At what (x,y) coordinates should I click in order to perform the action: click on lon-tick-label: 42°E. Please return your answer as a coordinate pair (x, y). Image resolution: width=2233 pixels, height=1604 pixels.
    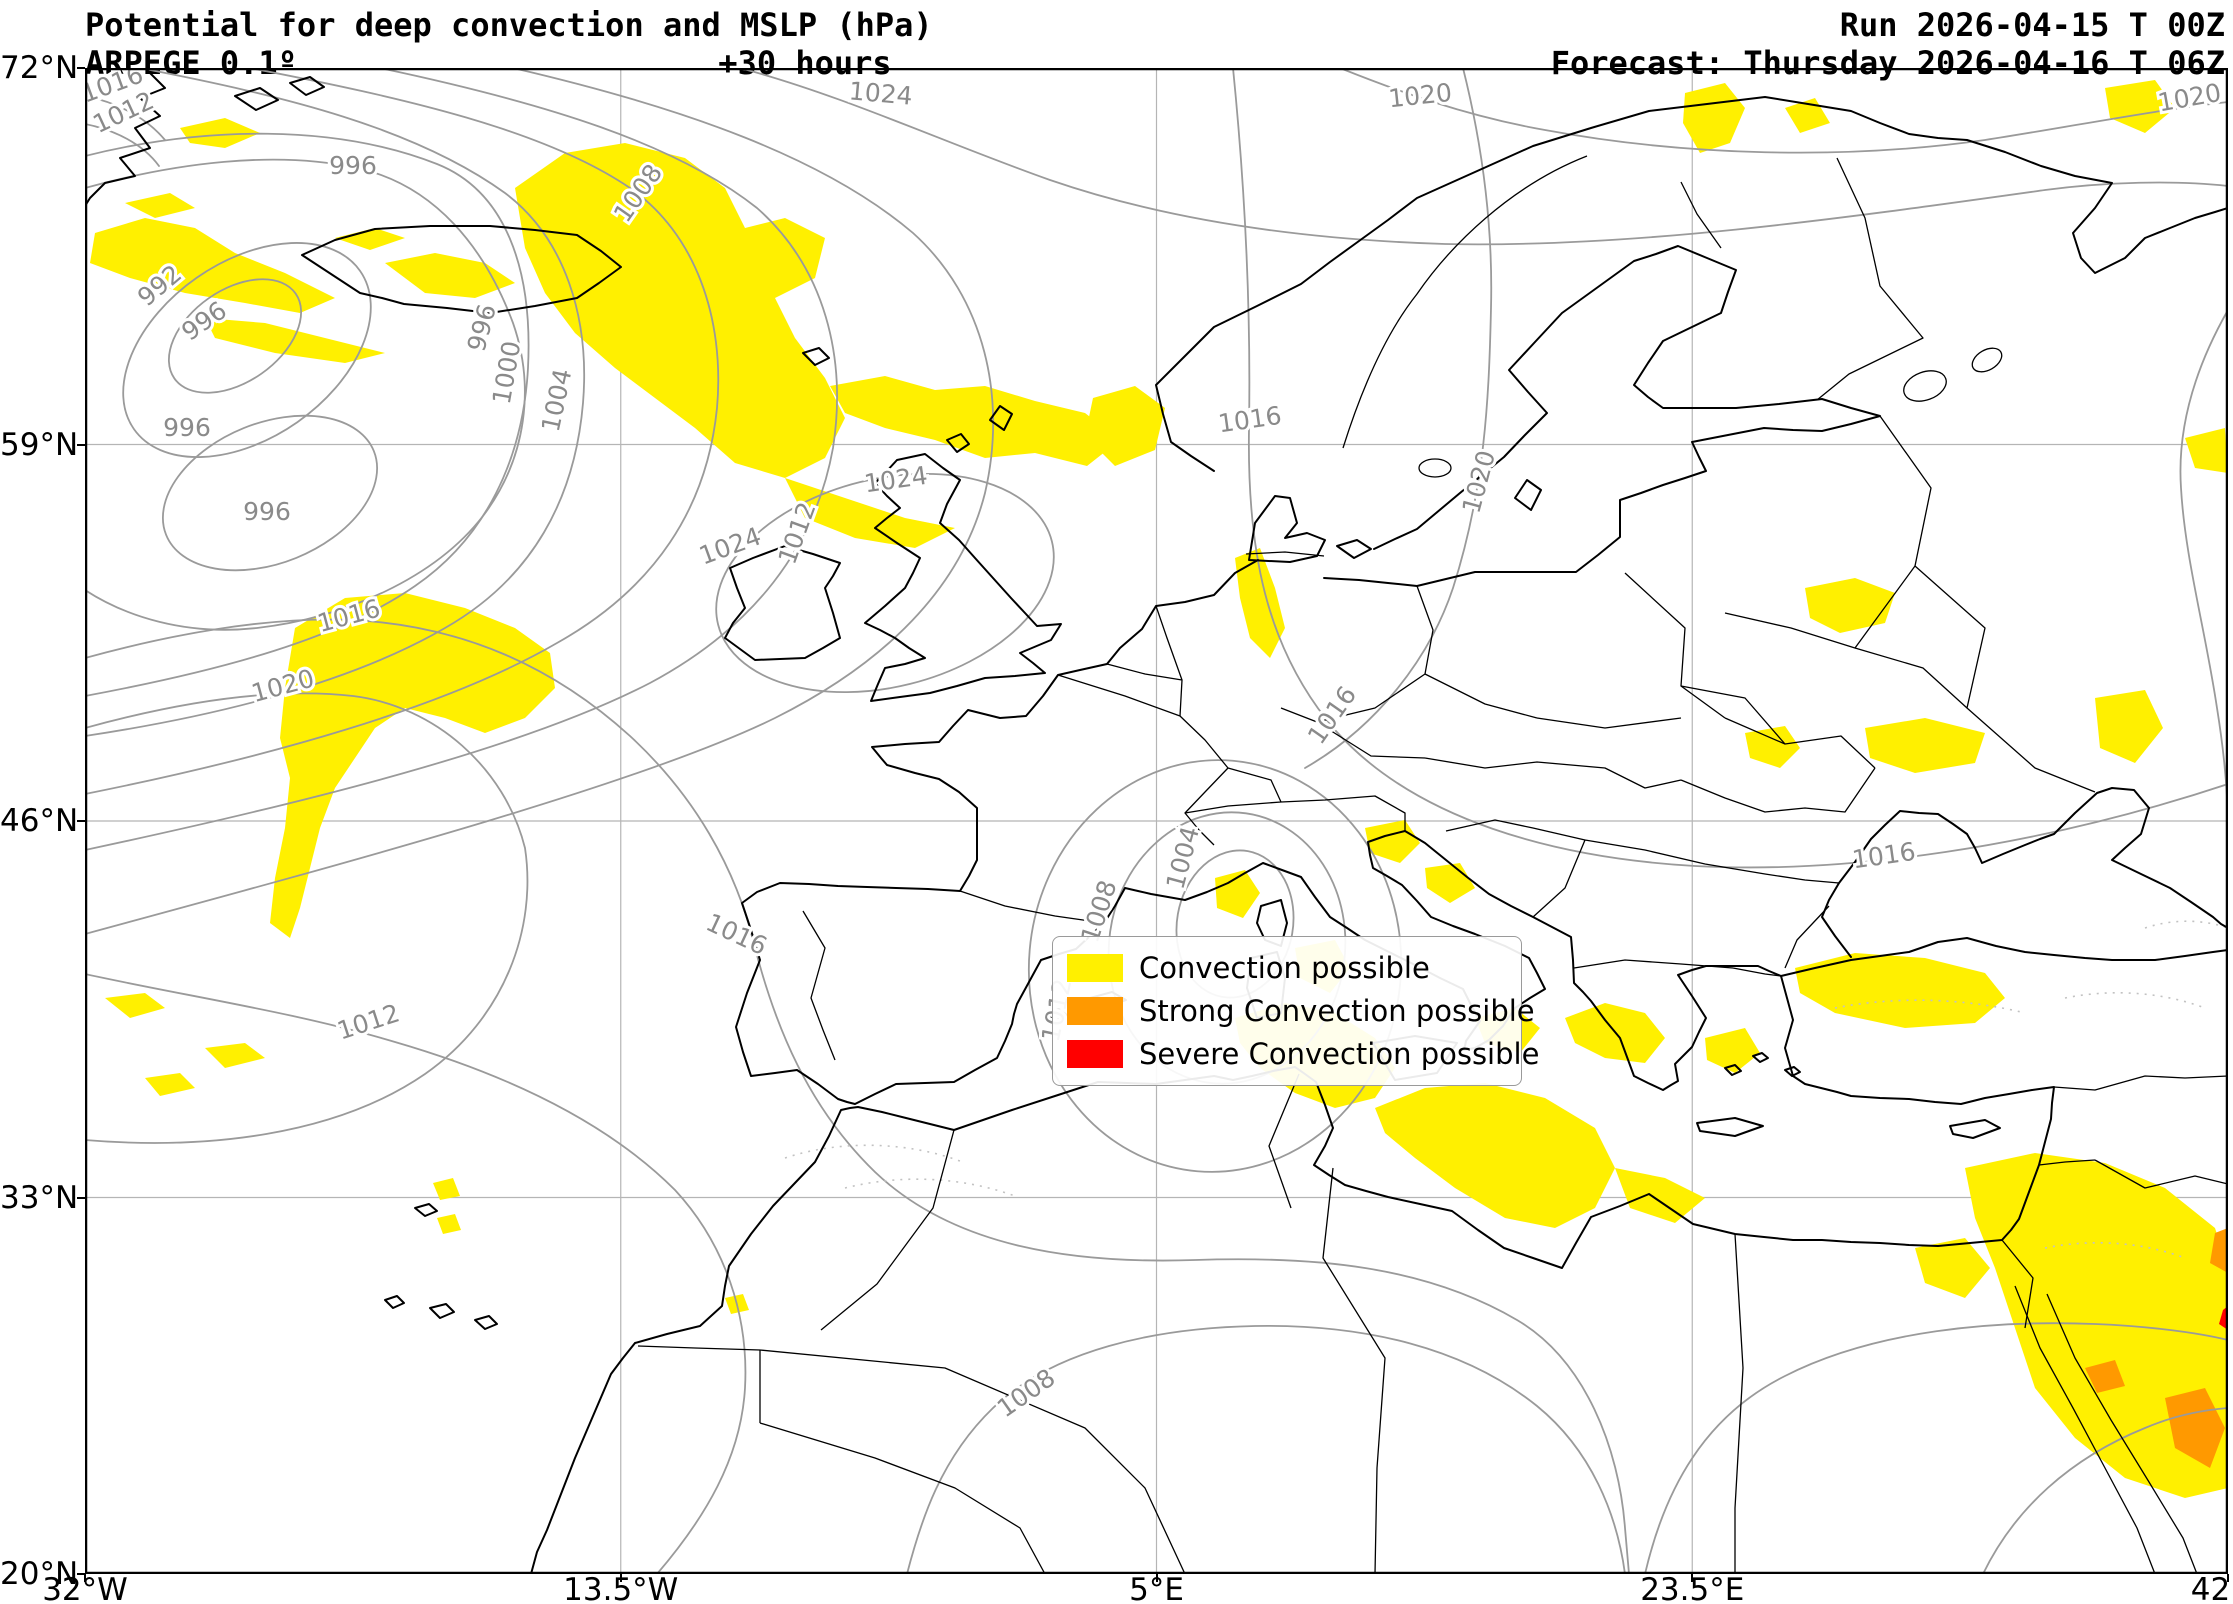
    Looking at the image, I should click on (2211, 1588).